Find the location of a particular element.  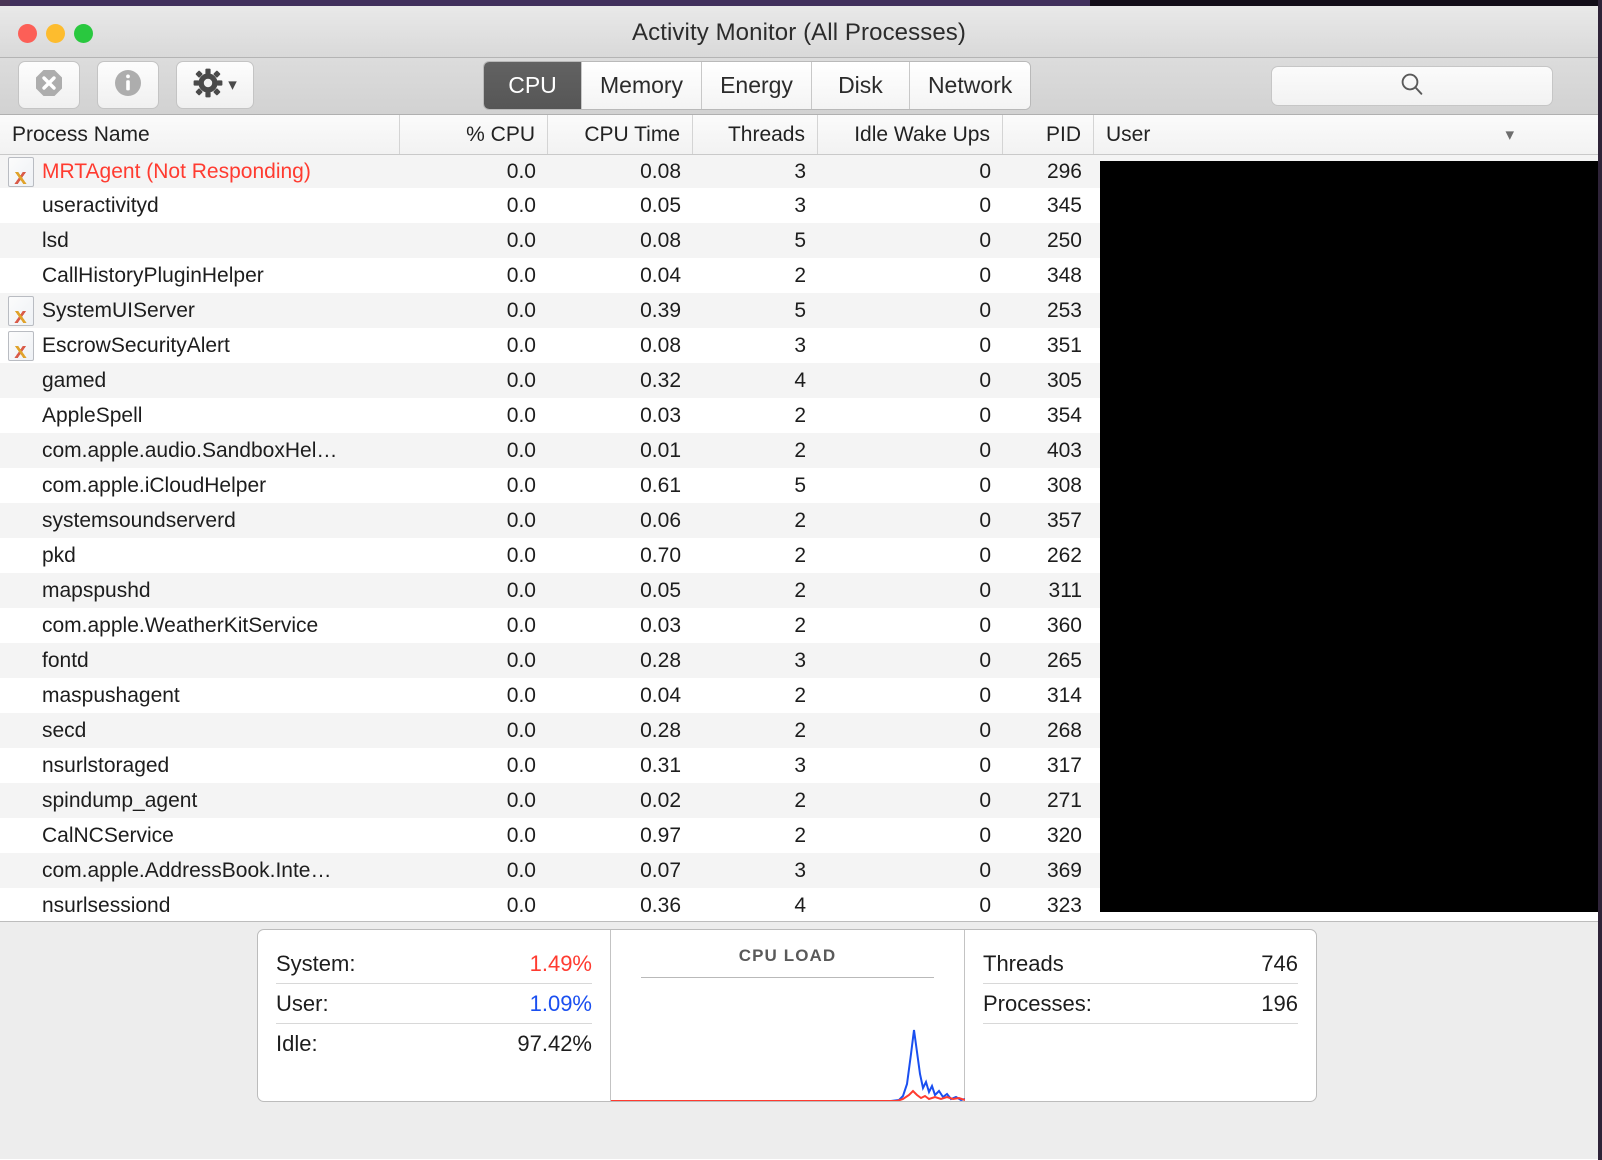

thread-process-count-panel: Threads 746 Processes: 196 is located at coordinates (1140, 1015).